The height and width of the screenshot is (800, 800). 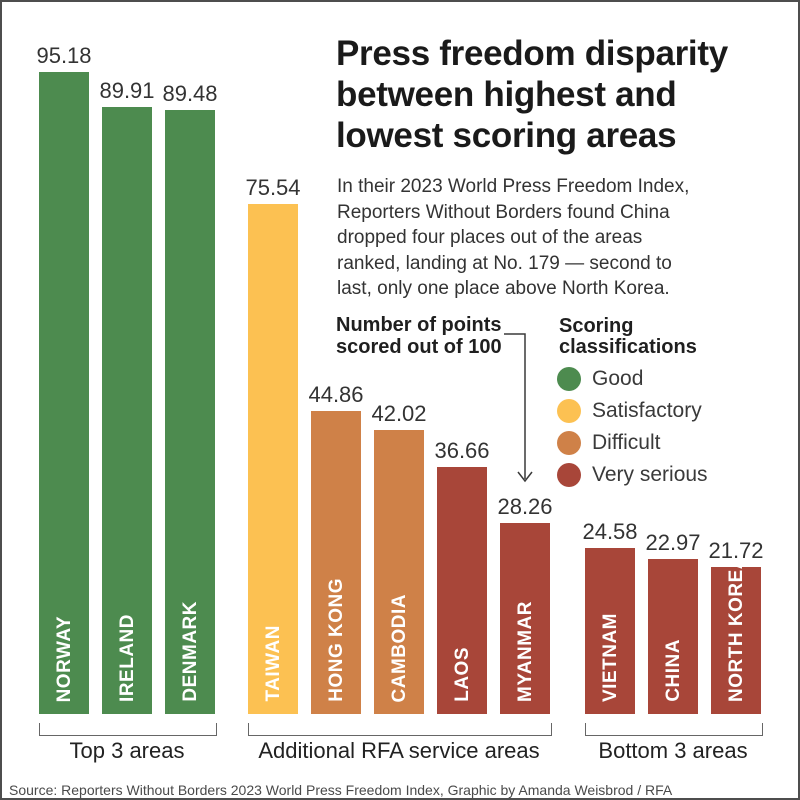 What do you see at coordinates (400, 729) in the screenshot?
I see `group-bracket-additional-rfa-service-areas` at bounding box center [400, 729].